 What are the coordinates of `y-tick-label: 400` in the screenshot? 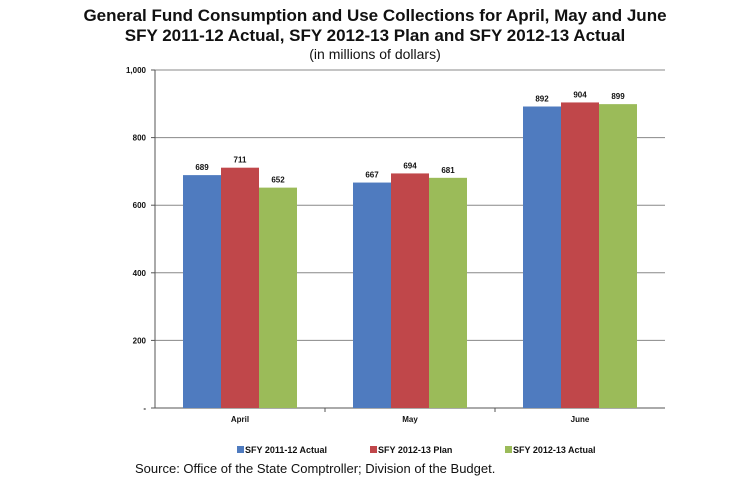 It's located at (140, 273).